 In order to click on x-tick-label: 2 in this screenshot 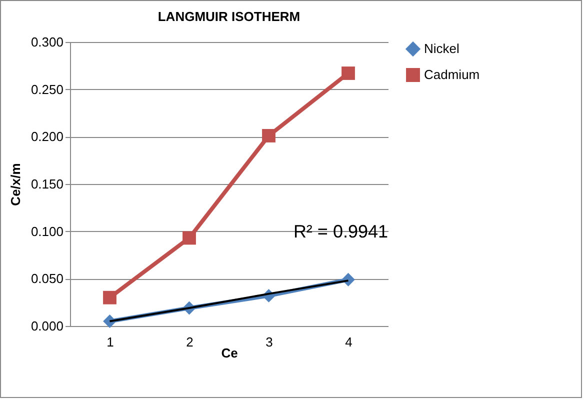, I will do `click(190, 342)`.